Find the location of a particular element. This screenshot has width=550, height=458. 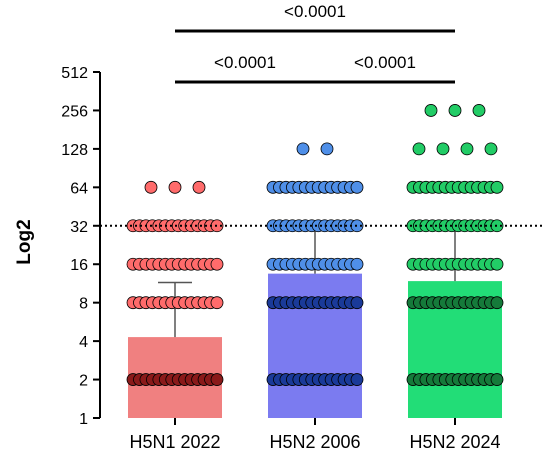

y-tick-label: 512 is located at coordinates (74, 73).